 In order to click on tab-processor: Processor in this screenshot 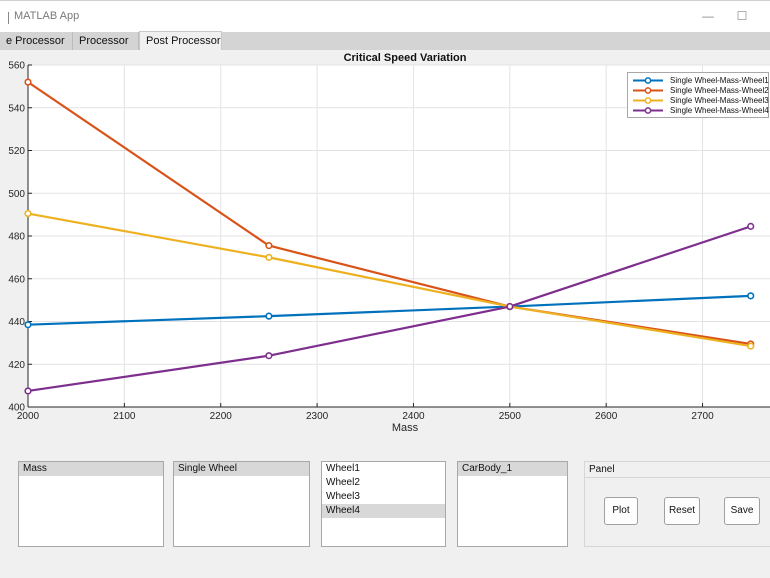, I will do `click(106, 41)`.